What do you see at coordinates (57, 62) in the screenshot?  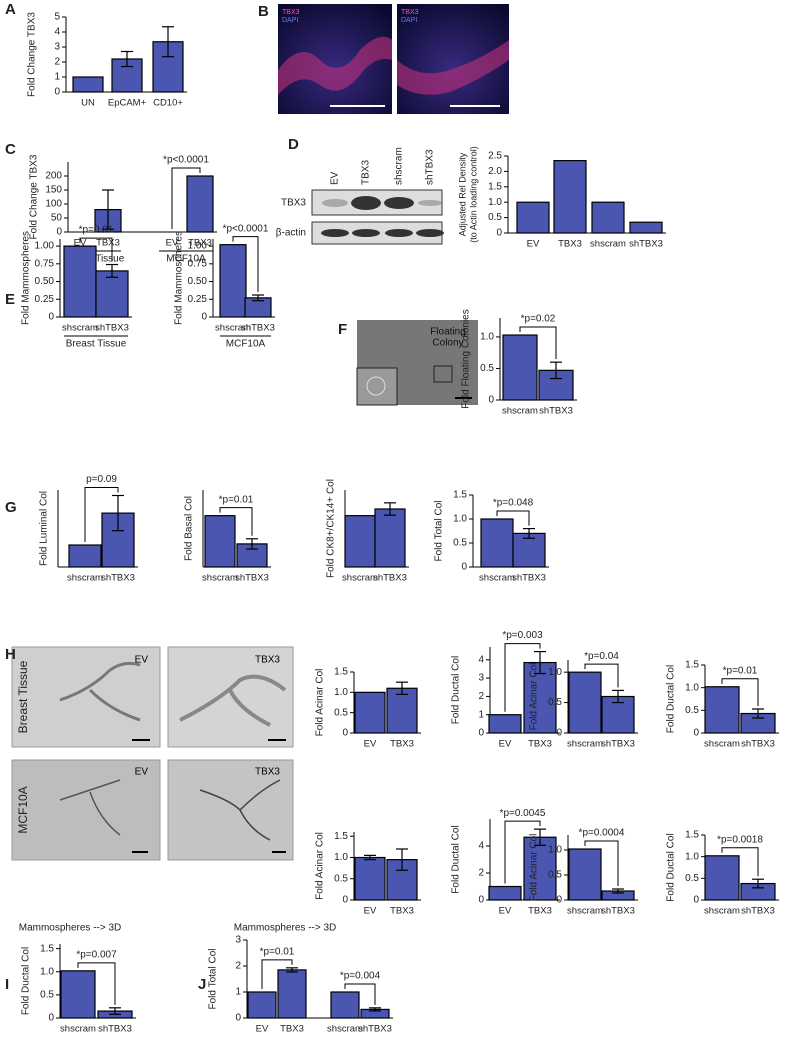 I see `y-tick-label: 2` at bounding box center [57, 62].